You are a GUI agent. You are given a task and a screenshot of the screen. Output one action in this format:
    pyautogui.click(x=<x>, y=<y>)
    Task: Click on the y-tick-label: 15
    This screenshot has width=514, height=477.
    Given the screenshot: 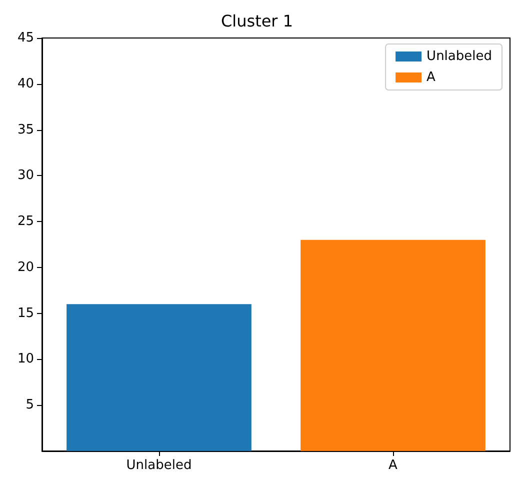 What is the action you would take?
    pyautogui.click(x=25, y=313)
    